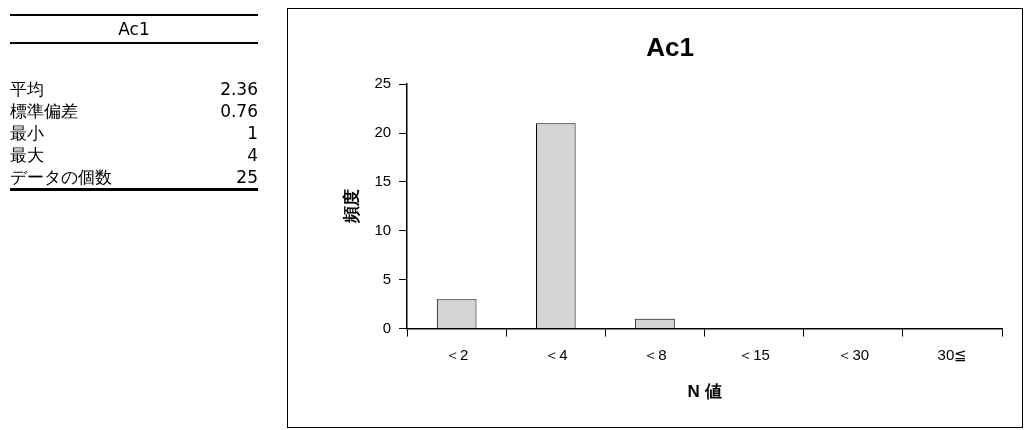 This screenshot has width=1026, height=430. Describe the element at coordinates (670, 46) in the screenshot. I see `chart-title: Ac1` at that location.